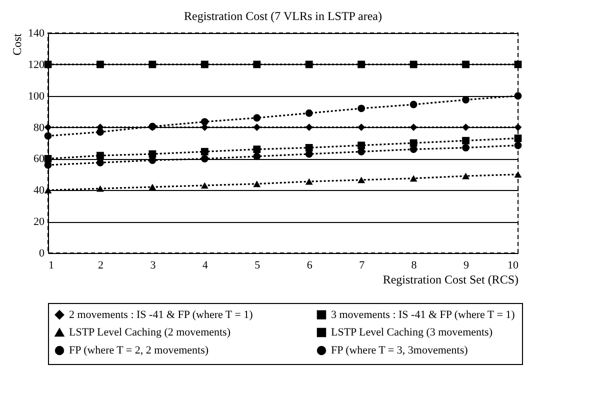 This screenshot has height=416, width=600. Describe the element at coordinates (414, 266) in the screenshot. I see `x-tick-label: 8` at that location.